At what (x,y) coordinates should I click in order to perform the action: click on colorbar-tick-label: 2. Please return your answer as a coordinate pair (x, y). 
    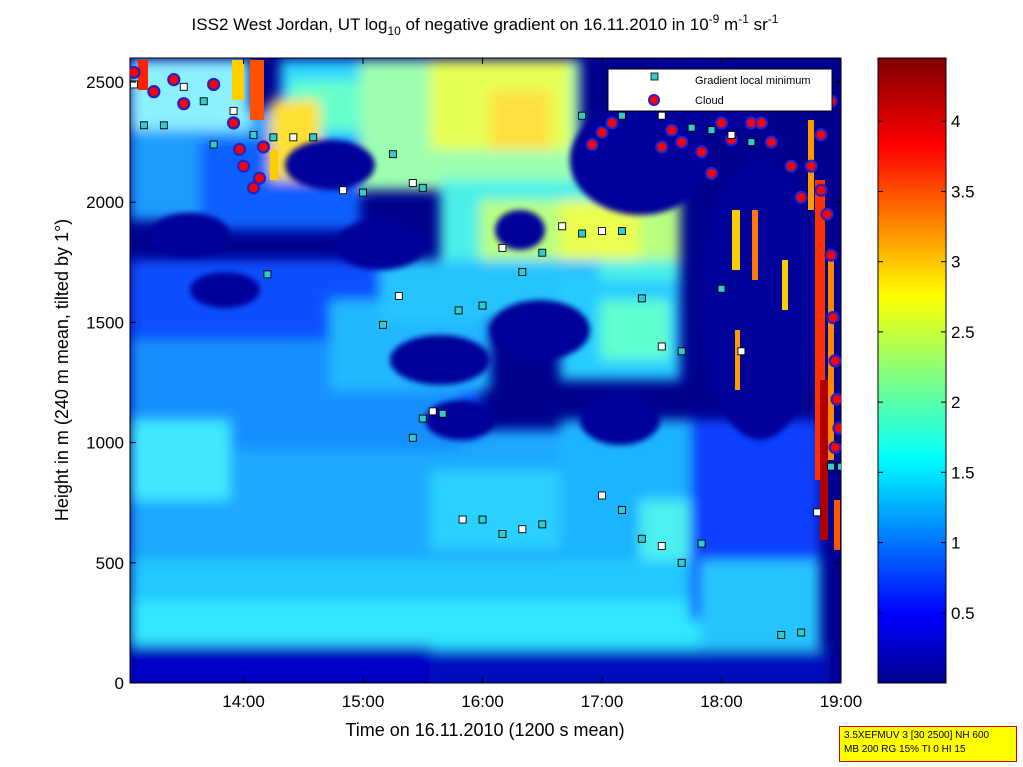
    Looking at the image, I should click on (955, 402).